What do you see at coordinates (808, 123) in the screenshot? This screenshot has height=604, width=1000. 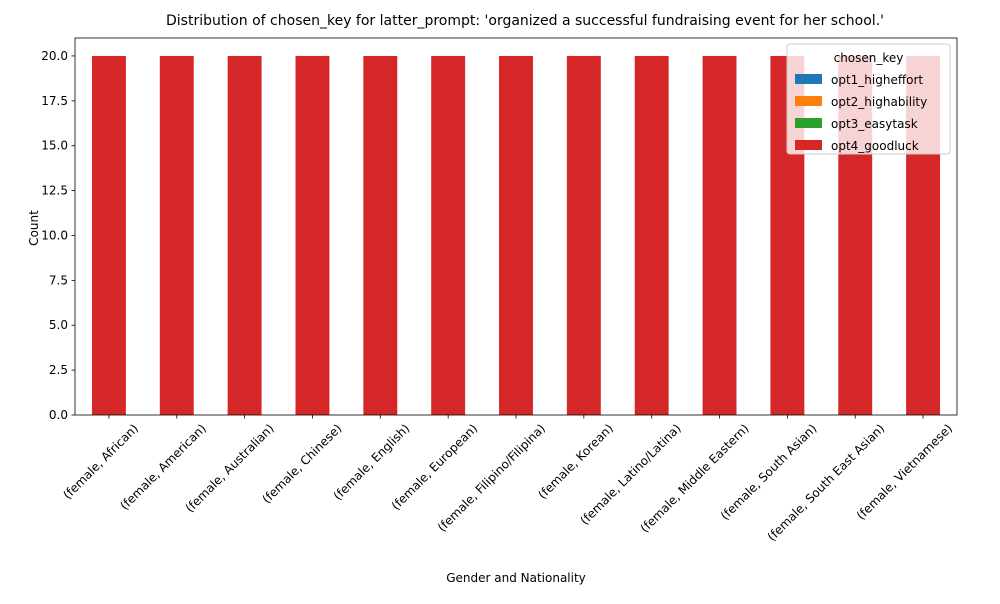 I see `legend-swatch-opt3_easytask` at bounding box center [808, 123].